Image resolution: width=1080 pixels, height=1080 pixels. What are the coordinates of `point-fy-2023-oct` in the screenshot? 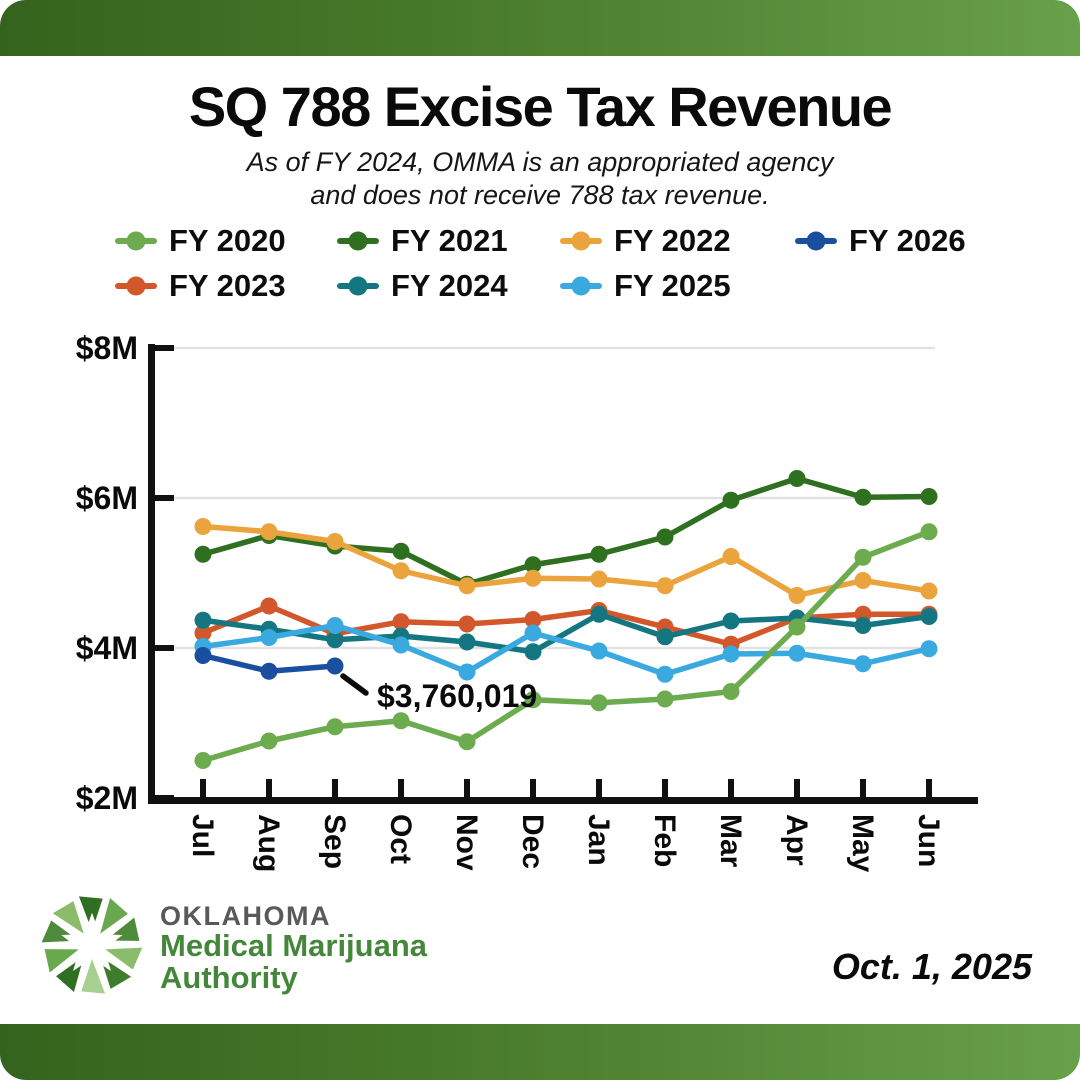 It's located at (401, 622).